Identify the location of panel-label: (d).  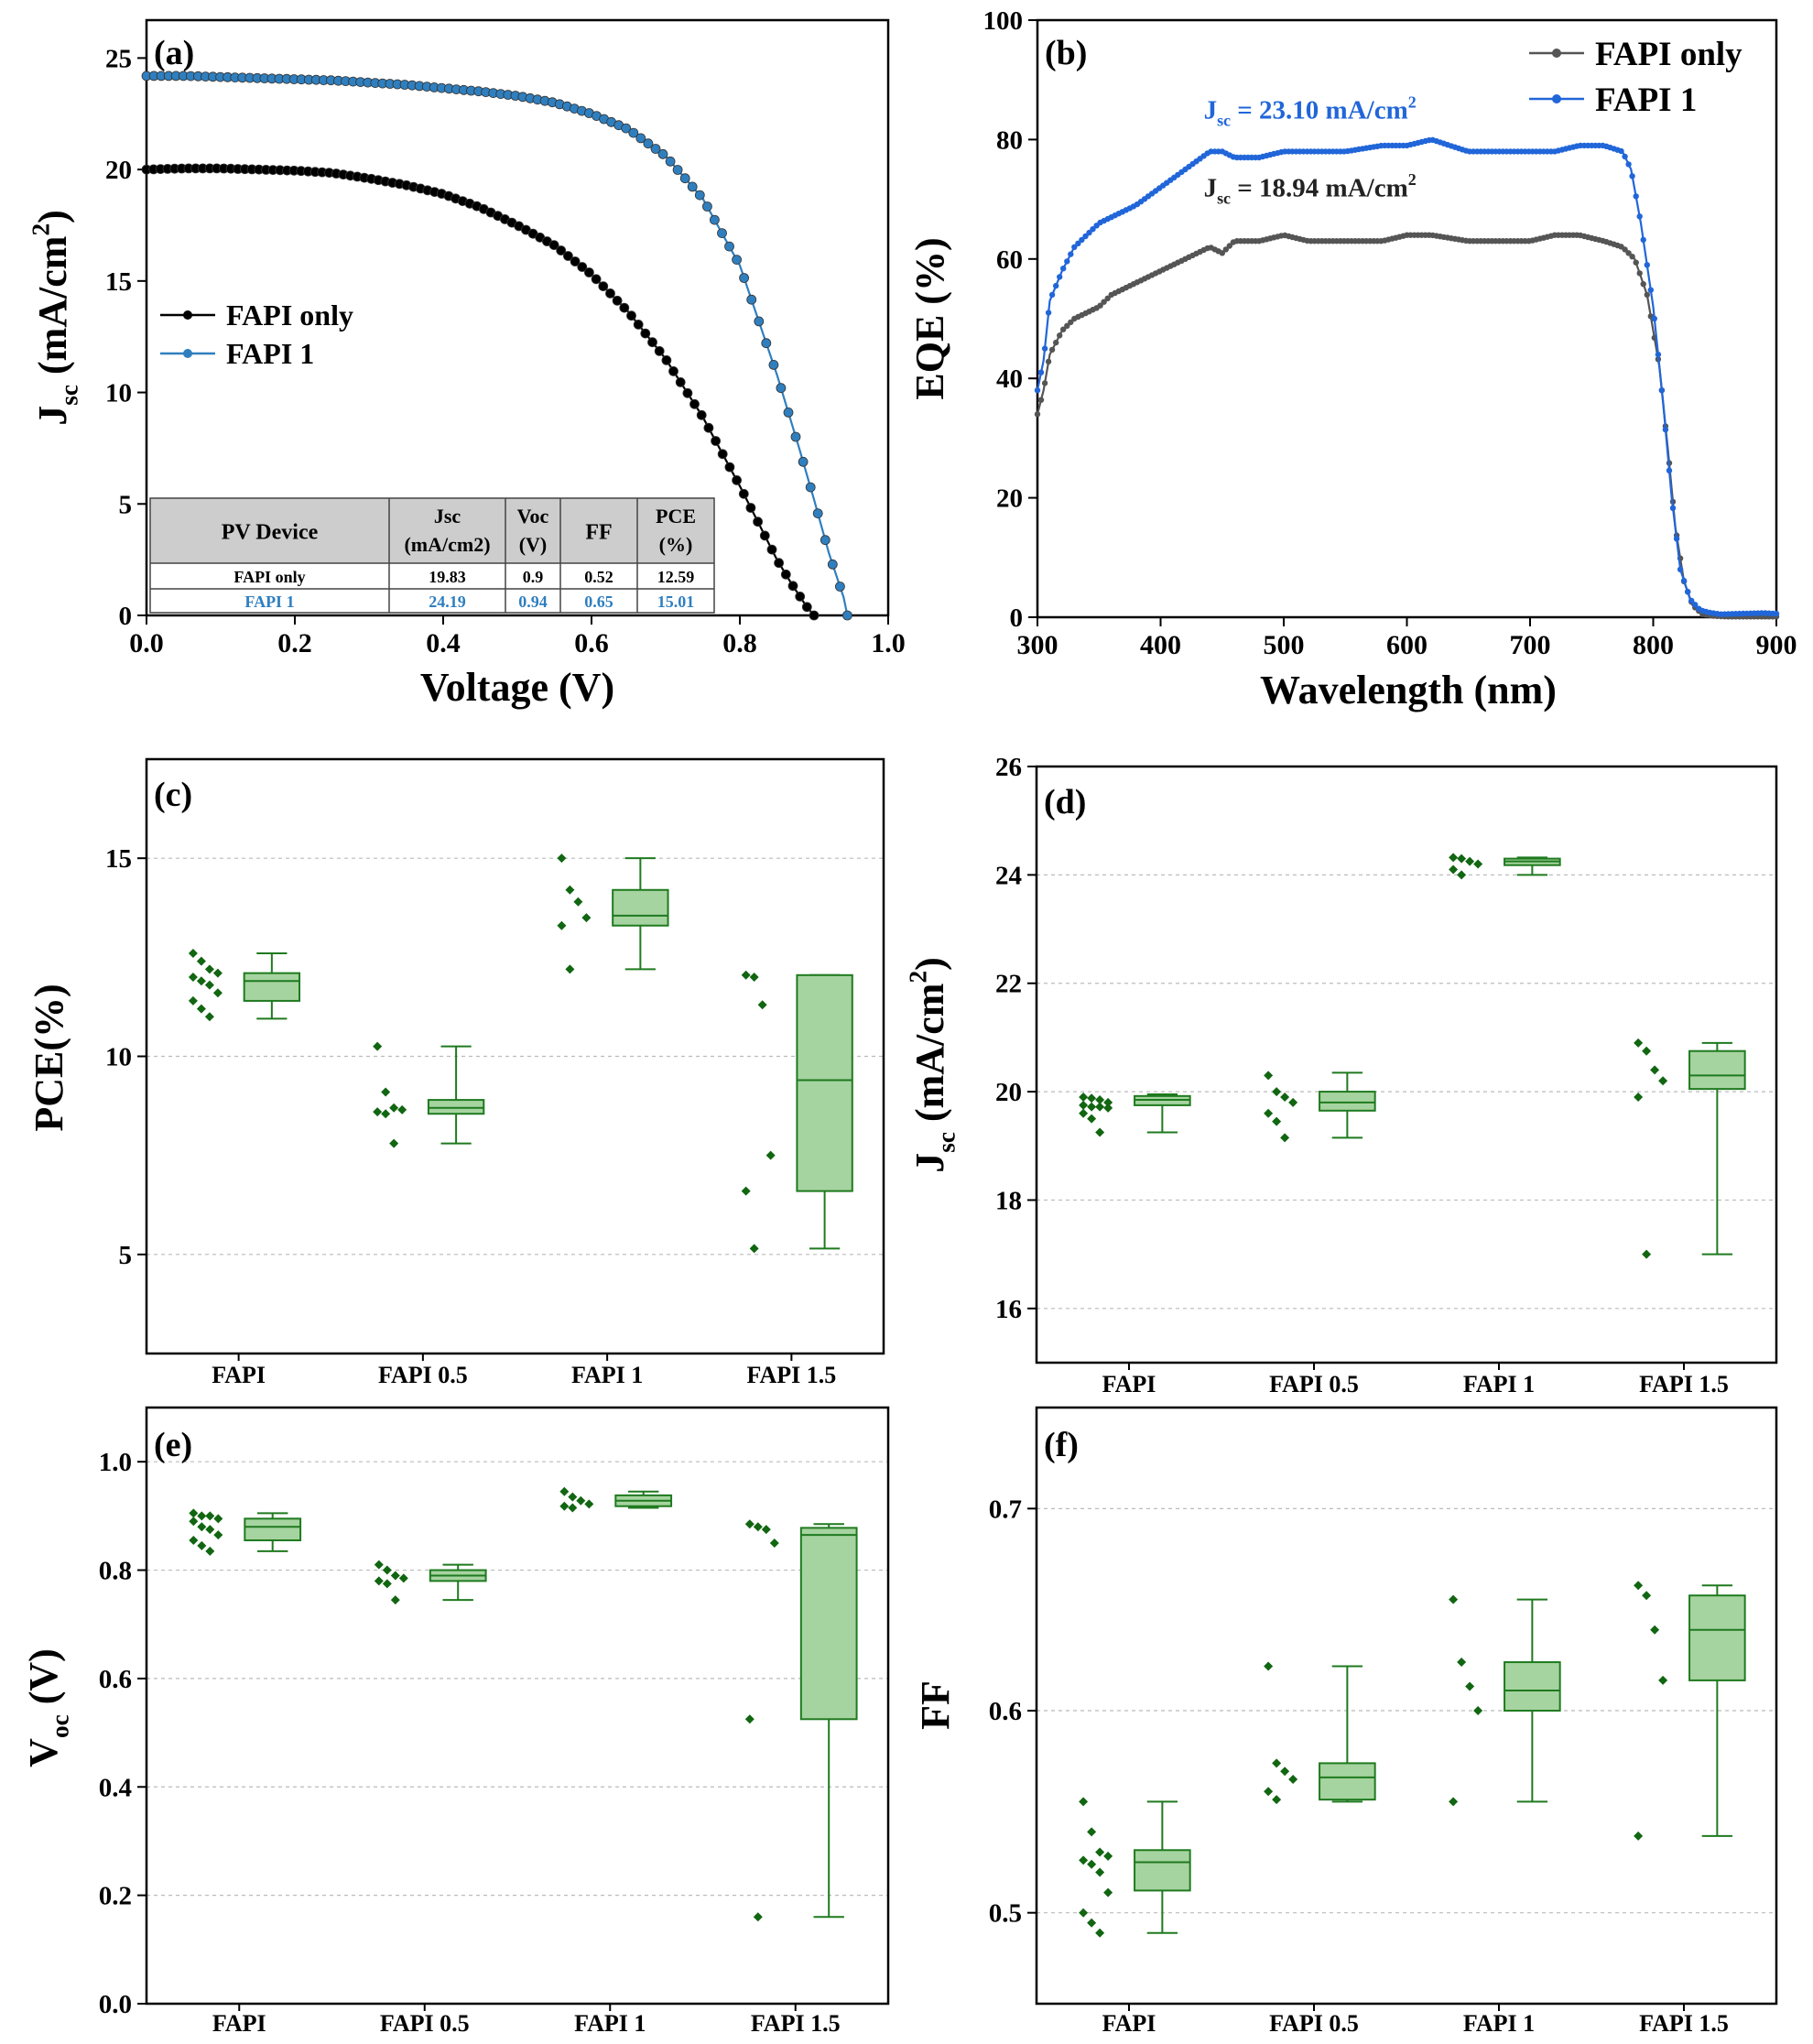
(1065, 802).